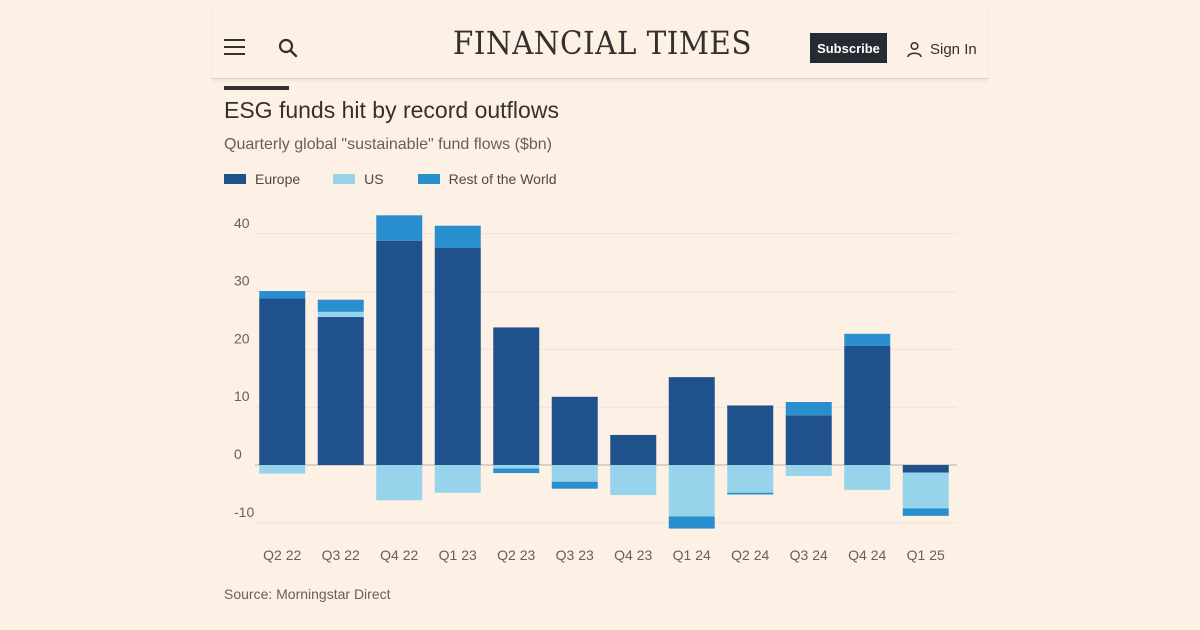 The height and width of the screenshot is (630, 1200). Describe the element at coordinates (953, 49) in the screenshot. I see `sign-in-label: Sign In` at that location.